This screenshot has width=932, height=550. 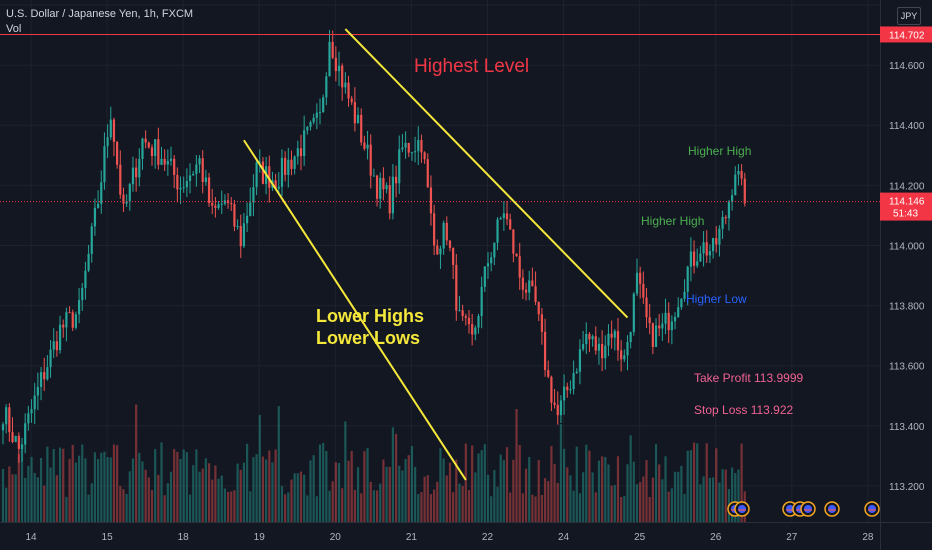 What do you see at coordinates (184, 537) in the screenshot?
I see `time-tick-label: 18` at bounding box center [184, 537].